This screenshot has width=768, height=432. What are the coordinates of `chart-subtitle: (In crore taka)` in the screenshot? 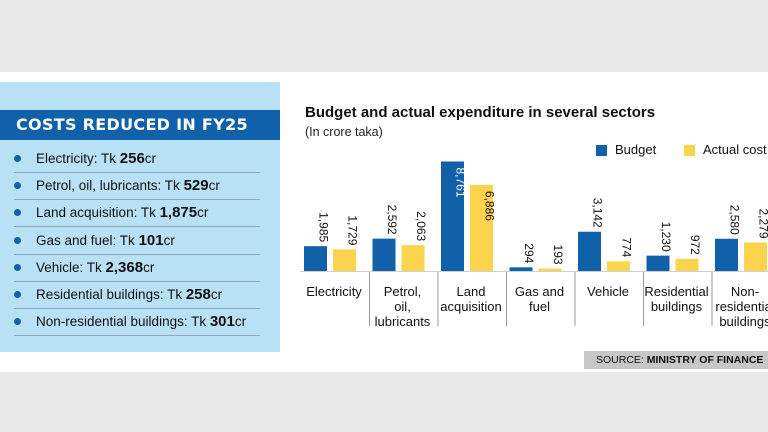 It's located at (344, 132).